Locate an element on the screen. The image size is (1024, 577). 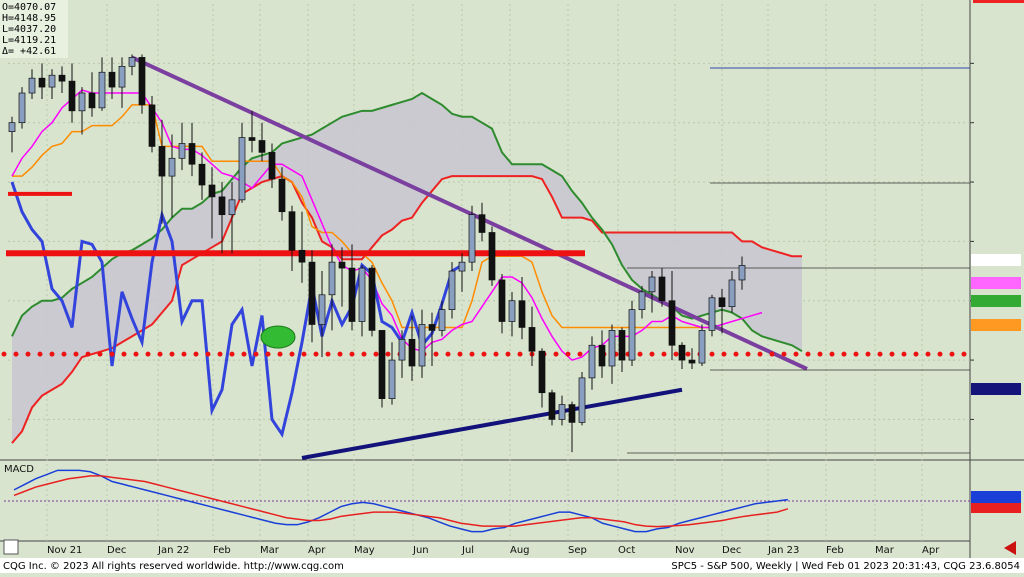
macd-signal-line is located at coordinates (401, 501).